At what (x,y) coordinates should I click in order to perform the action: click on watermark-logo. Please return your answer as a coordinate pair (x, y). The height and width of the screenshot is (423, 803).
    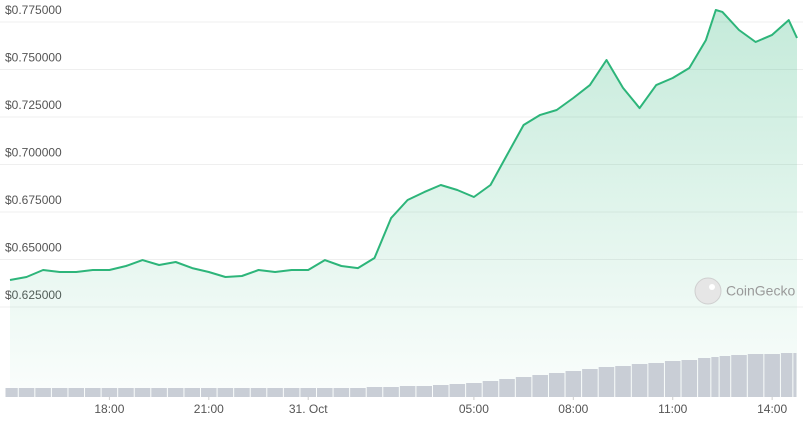
    Looking at the image, I should click on (708, 291).